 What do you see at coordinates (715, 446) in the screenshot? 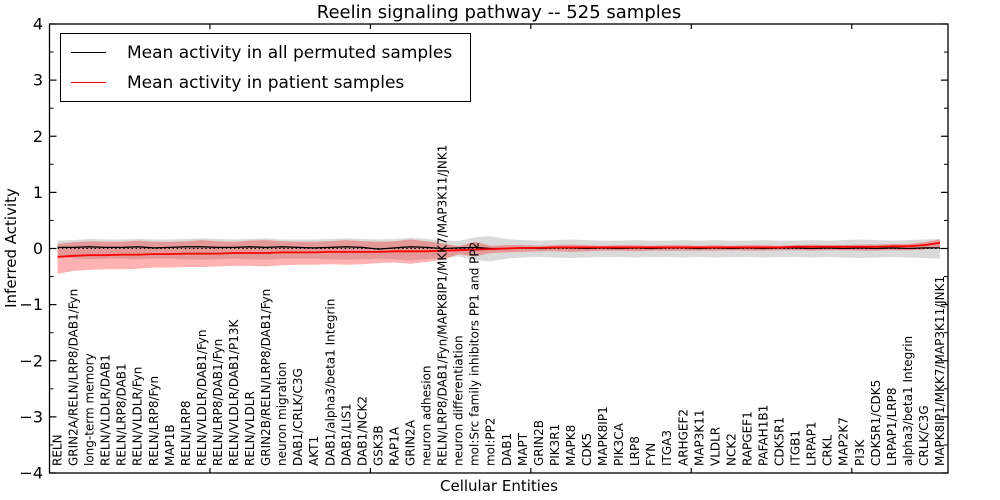
I see `x-category-label: VLDLR` at bounding box center [715, 446].